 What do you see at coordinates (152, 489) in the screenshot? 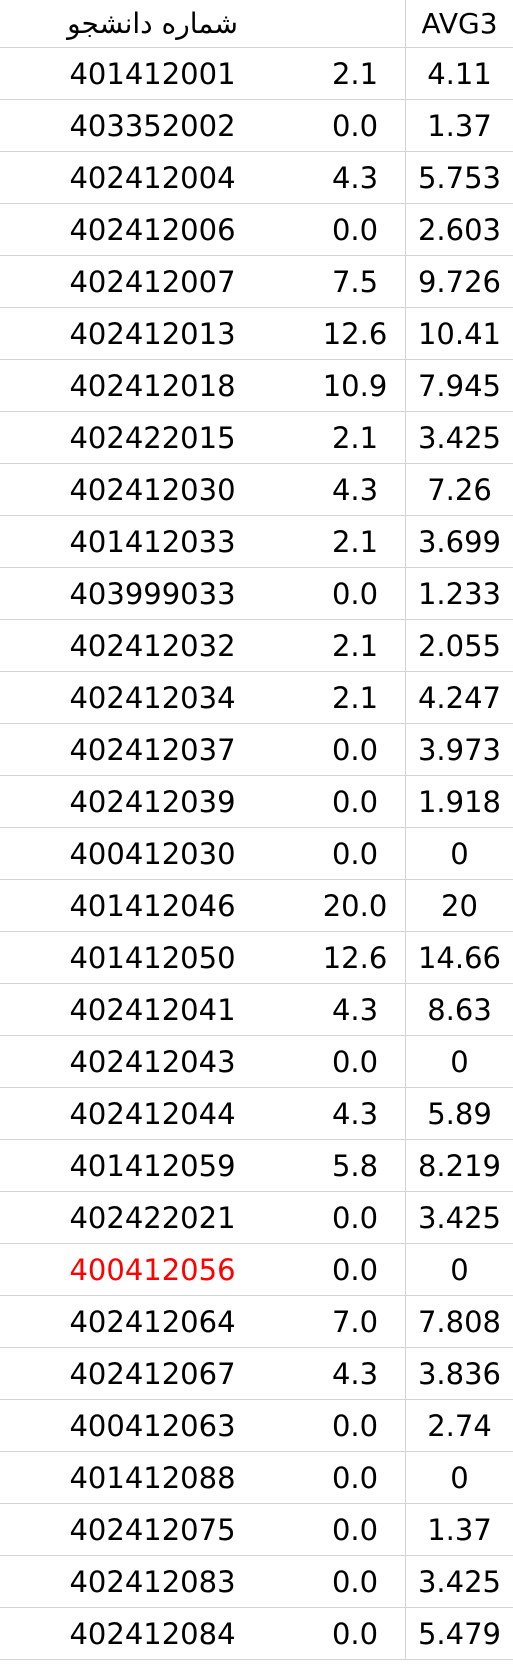
I see `student-id-cell: 402412030` at bounding box center [152, 489].